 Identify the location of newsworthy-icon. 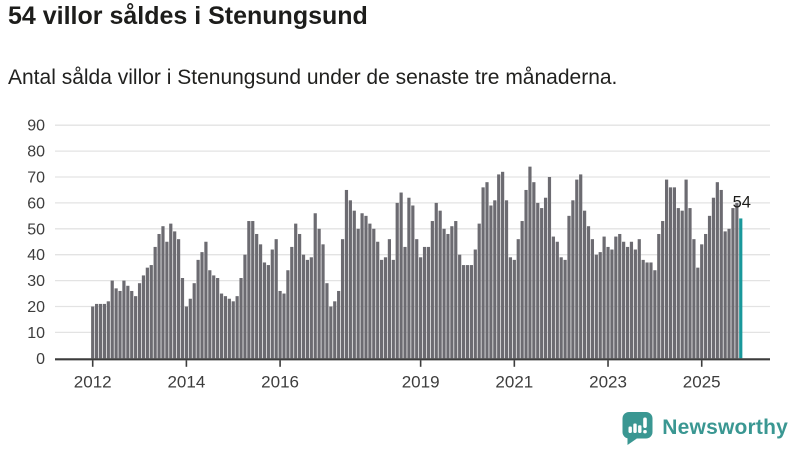
(637, 428).